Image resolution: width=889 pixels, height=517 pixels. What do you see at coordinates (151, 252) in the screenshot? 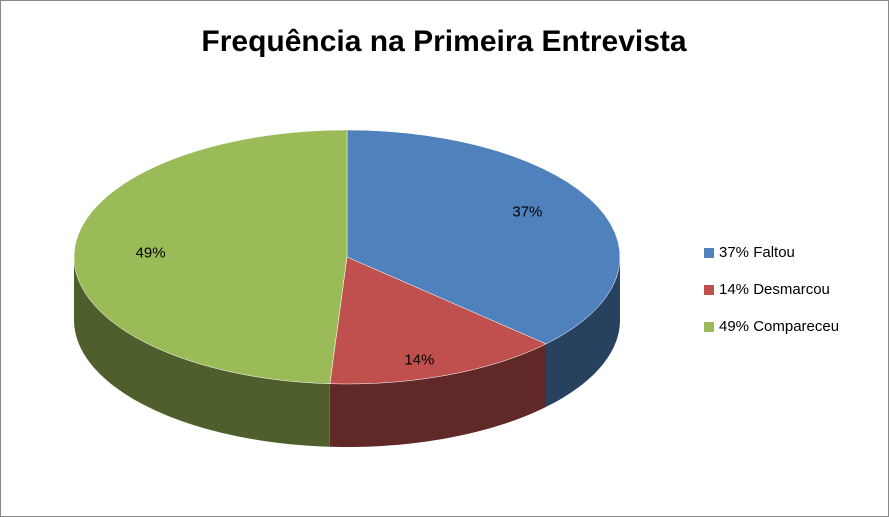
I see `data-label: 49%` at bounding box center [151, 252].